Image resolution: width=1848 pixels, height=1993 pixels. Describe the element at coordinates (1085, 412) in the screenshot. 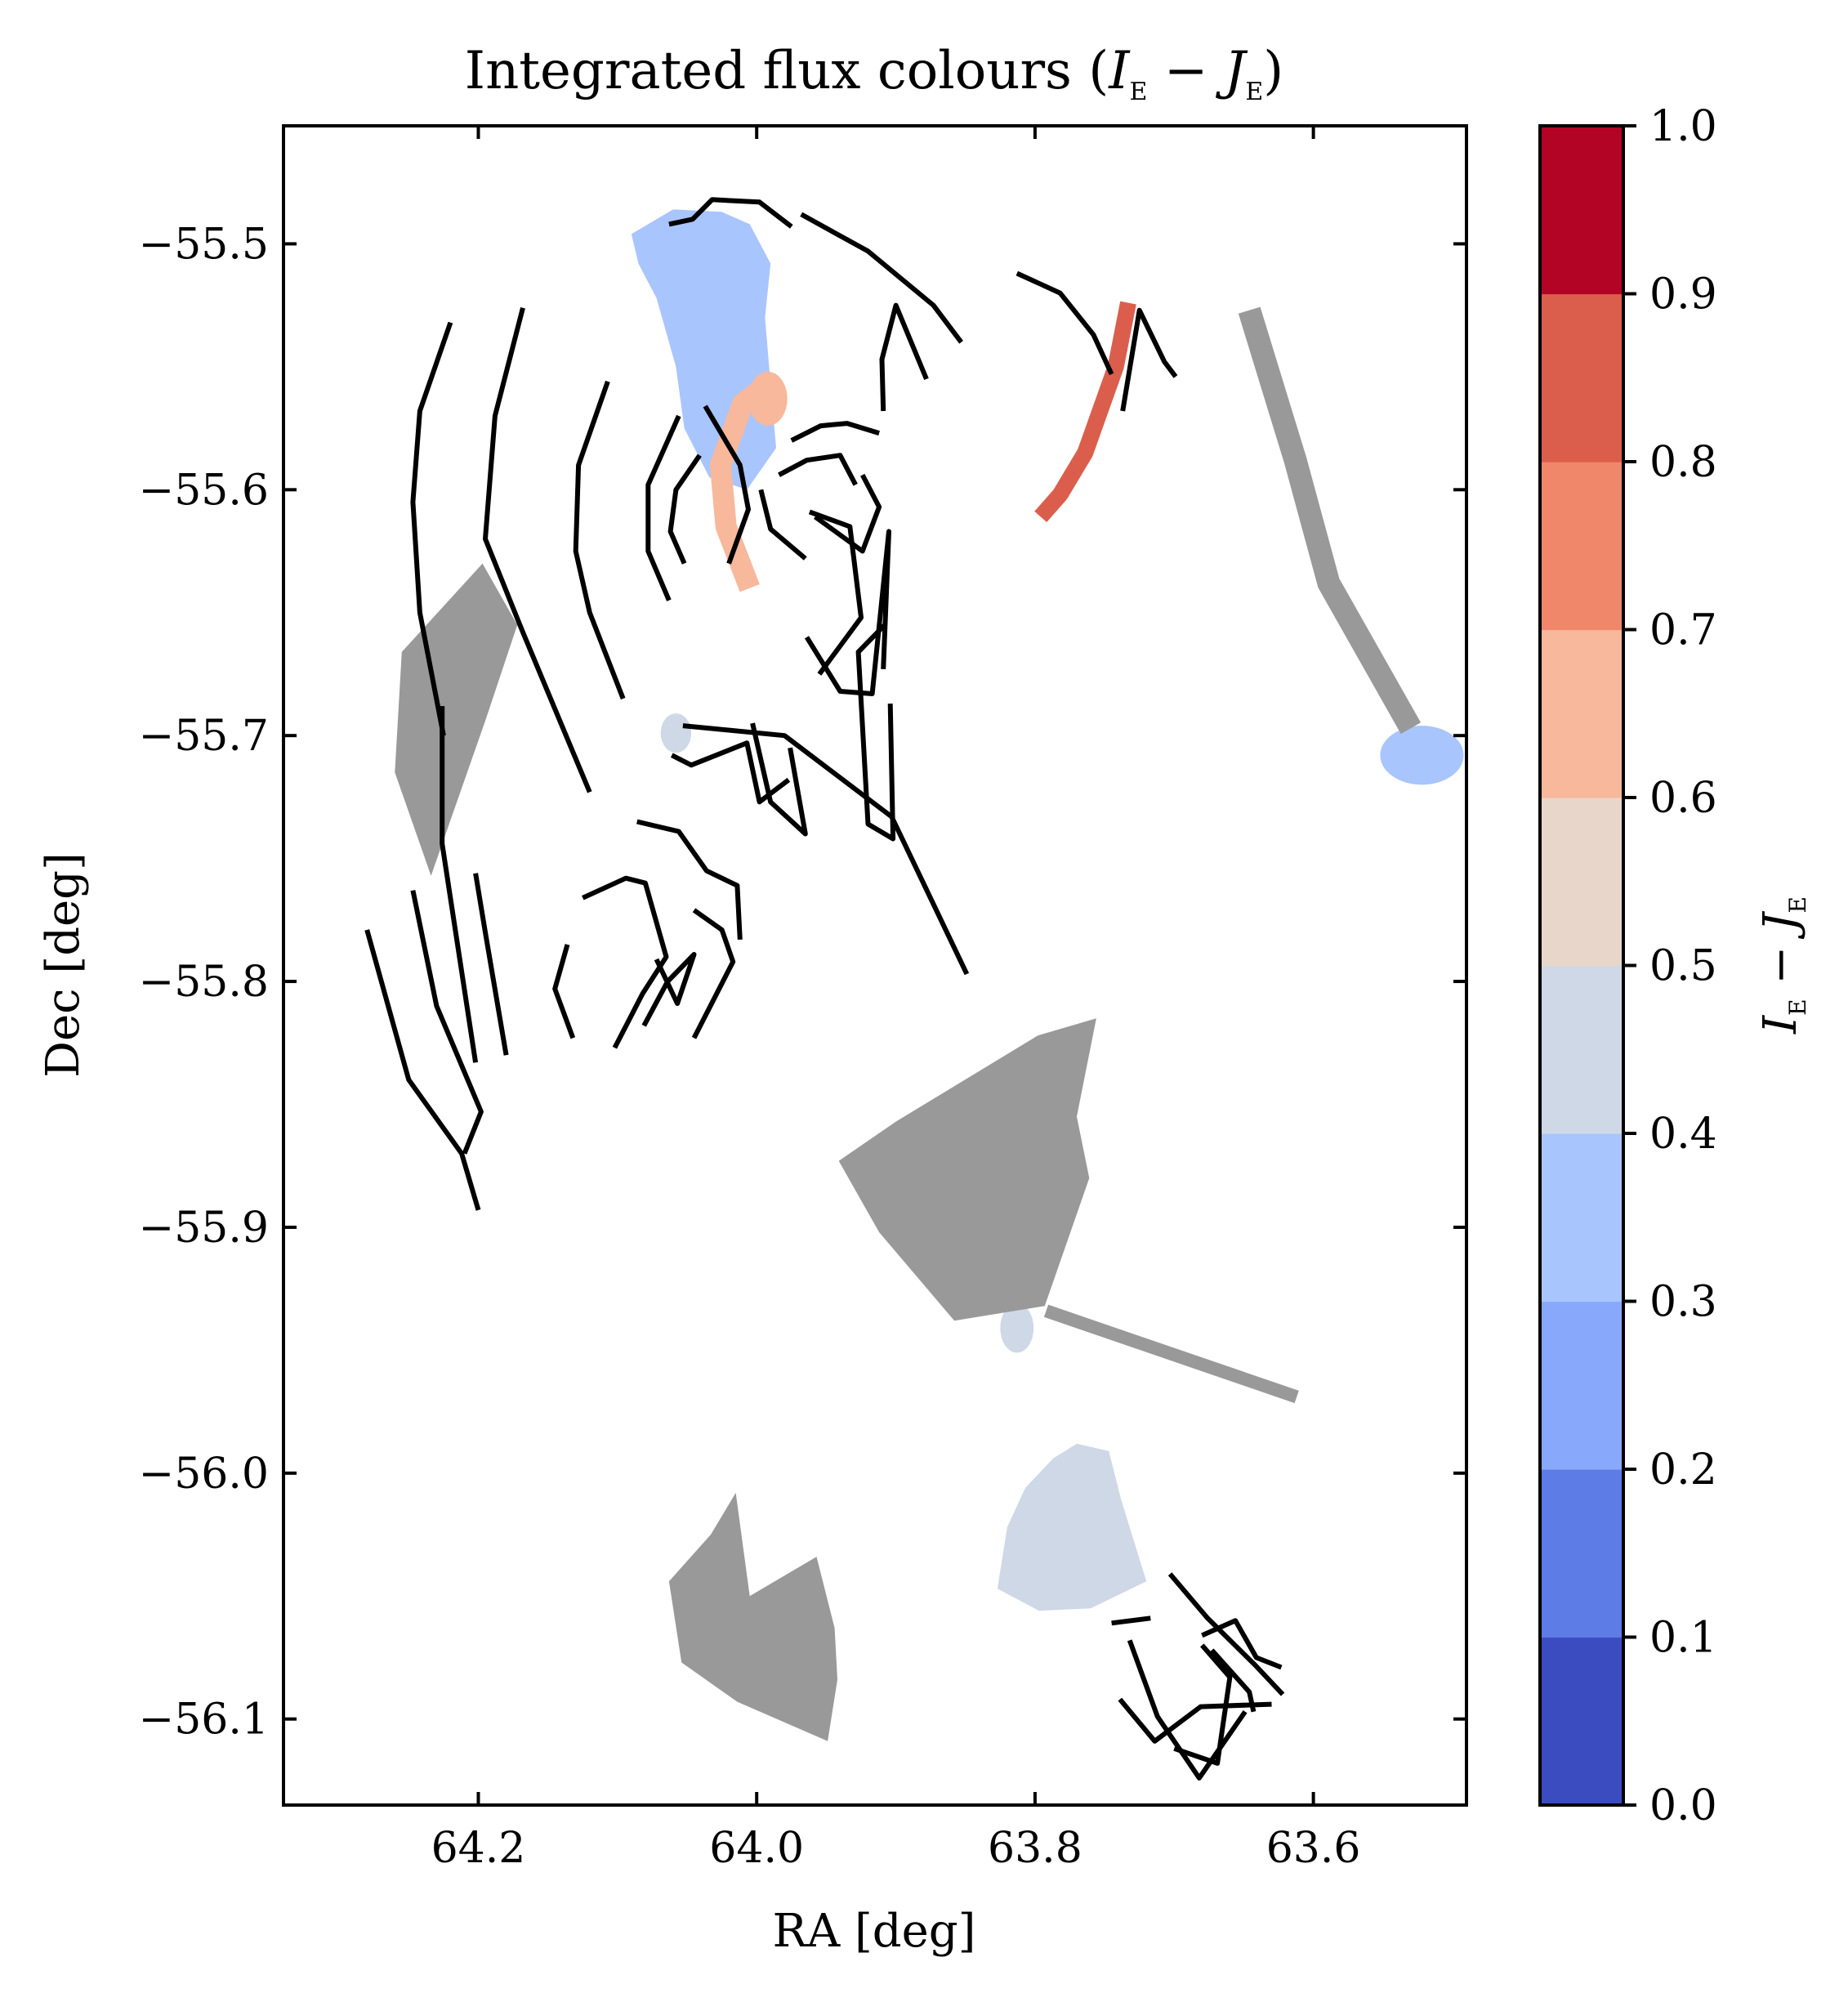

I see `stroke-red-arc` at that location.